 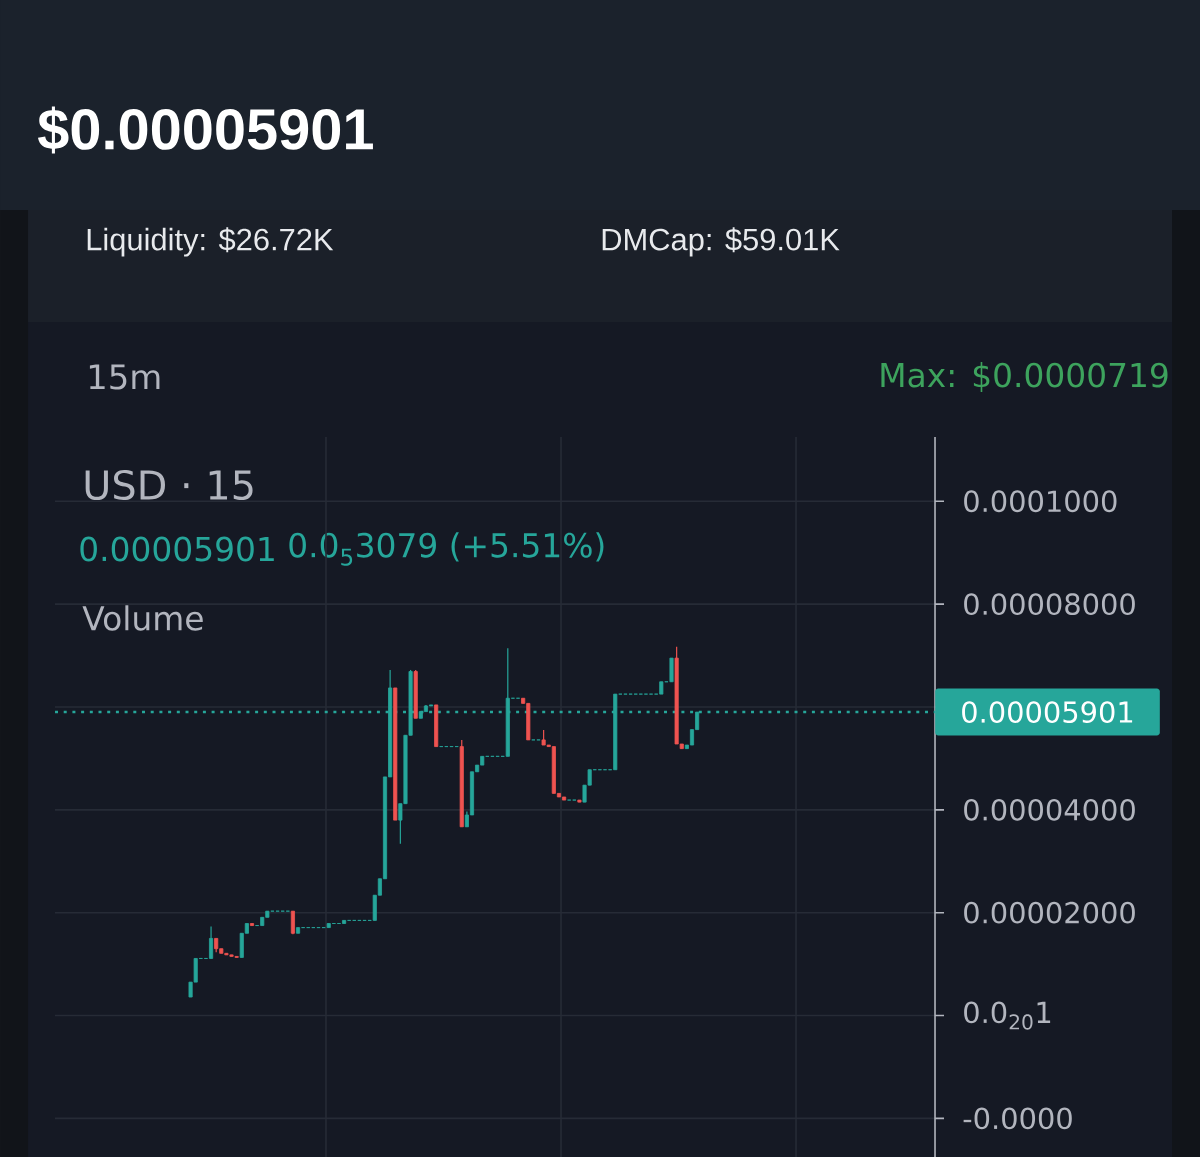 I want to click on y-tick-label: 0.00008000, so click(x=1049, y=604).